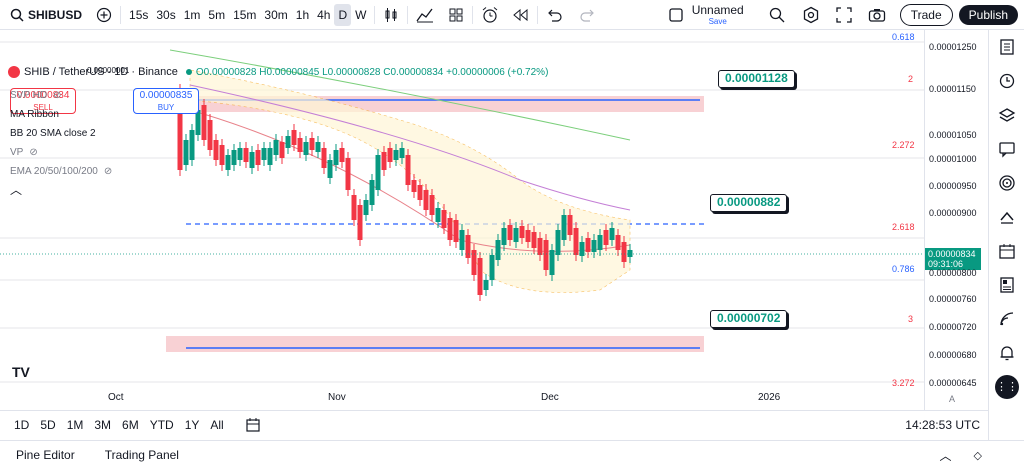 The image size is (1024, 469). Describe the element at coordinates (46, 15) in the screenshot. I see `symbol-search-button: SHIBUSD` at that location.